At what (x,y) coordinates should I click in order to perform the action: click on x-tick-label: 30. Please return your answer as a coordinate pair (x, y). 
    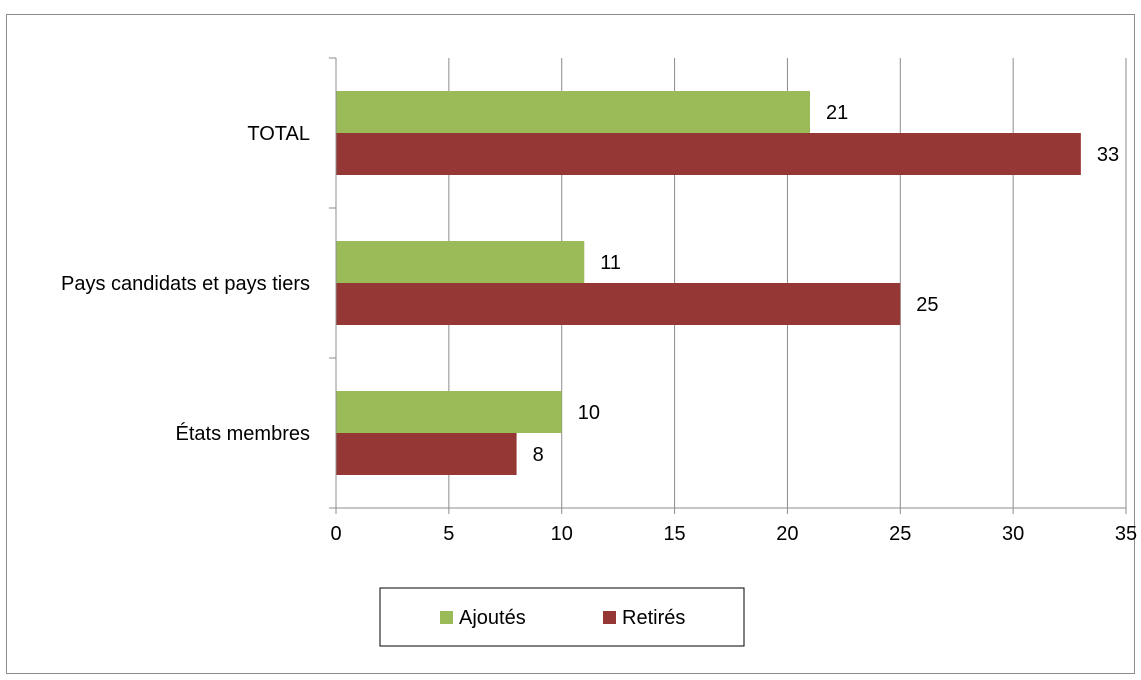
    Looking at the image, I should click on (1013, 534).